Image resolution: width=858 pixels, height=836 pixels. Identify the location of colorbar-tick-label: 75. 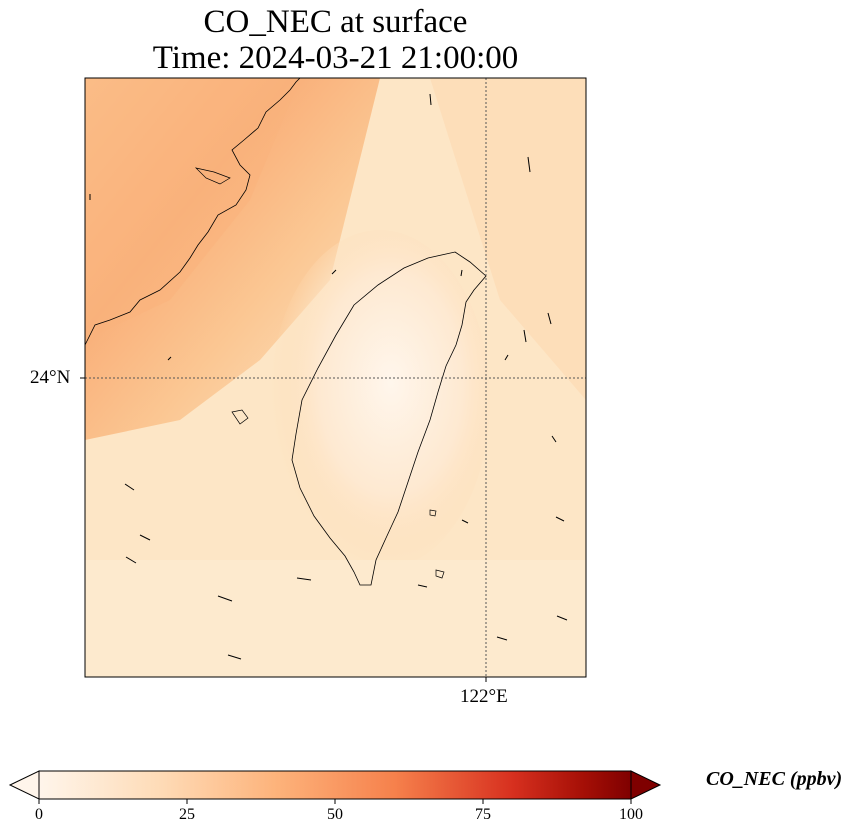
(483, 814).